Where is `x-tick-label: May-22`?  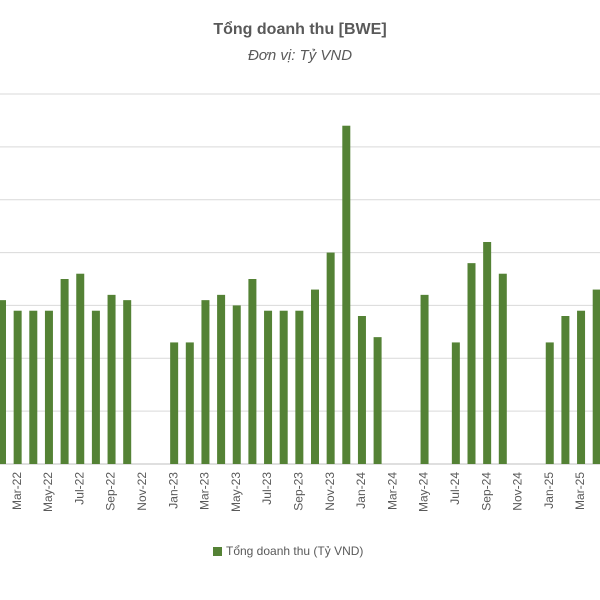
x-tick-label: May-22 is located at coordinates (48, 492).